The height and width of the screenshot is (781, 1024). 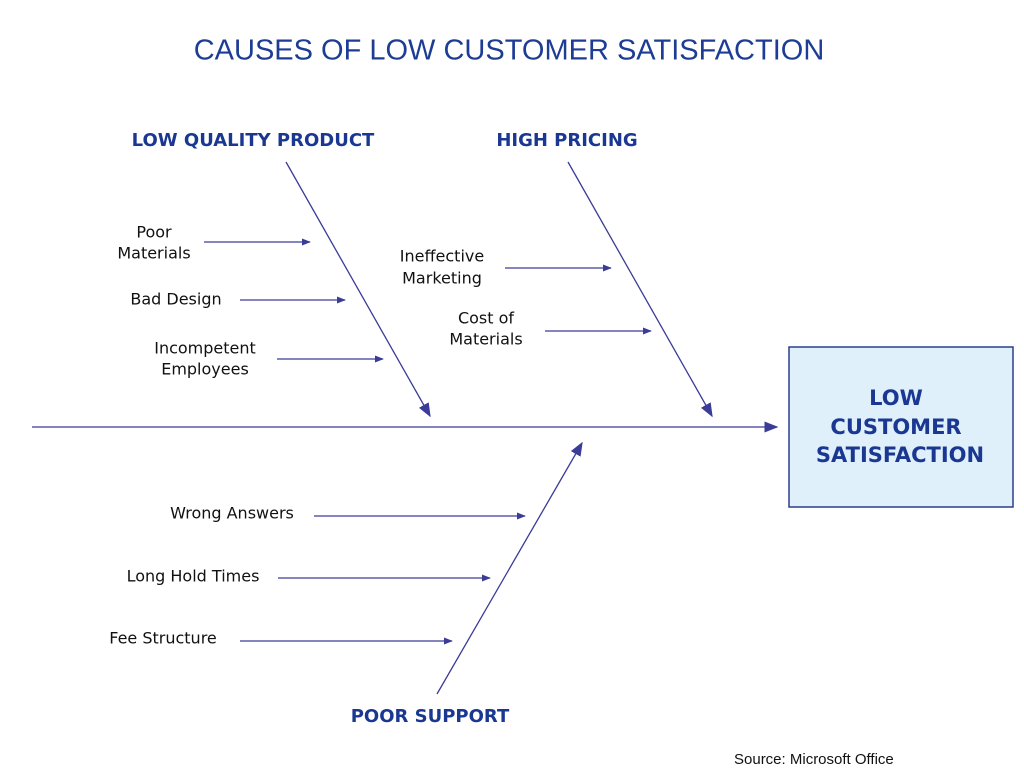 I want to click on cause-label: Long Hold Times, so click(x=193, y=576).